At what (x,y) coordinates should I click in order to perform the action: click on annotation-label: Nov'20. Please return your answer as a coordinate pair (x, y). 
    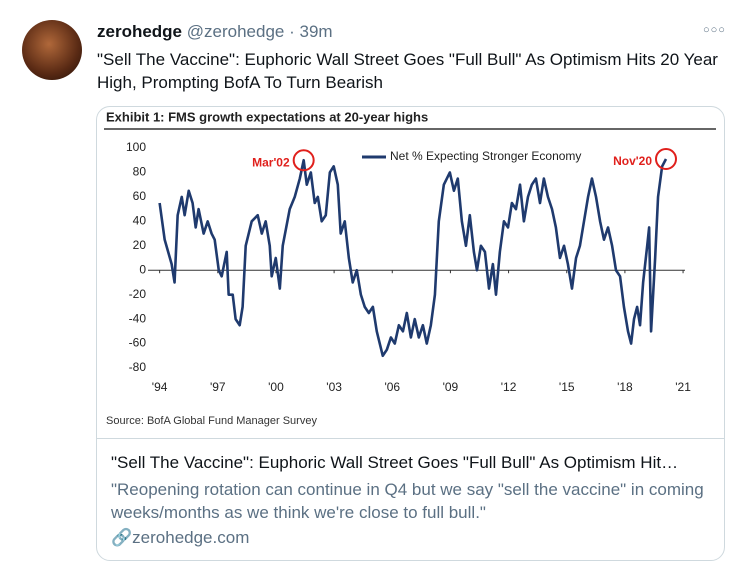
    Looking at the image, I should click on (632, 161).